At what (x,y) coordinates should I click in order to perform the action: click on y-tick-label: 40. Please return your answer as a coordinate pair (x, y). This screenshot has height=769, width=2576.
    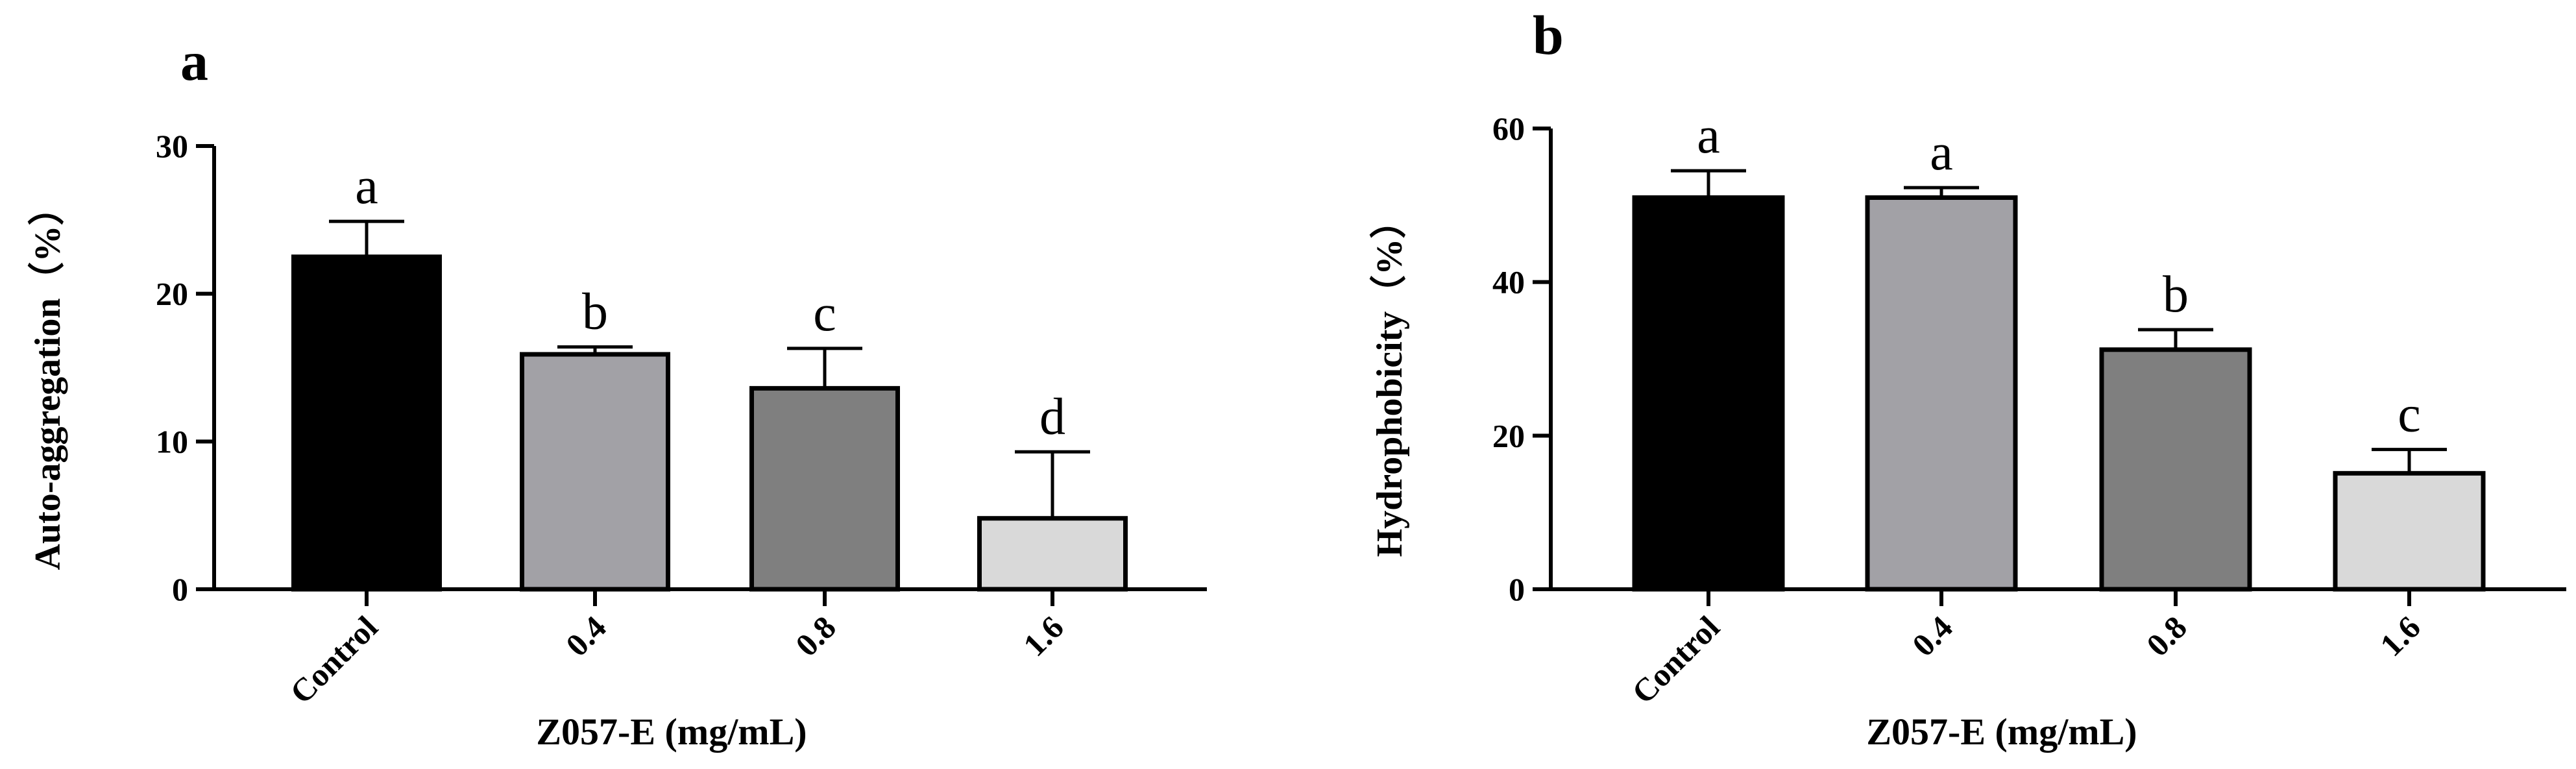
    Looking at the image, I should click on (1508, 282).